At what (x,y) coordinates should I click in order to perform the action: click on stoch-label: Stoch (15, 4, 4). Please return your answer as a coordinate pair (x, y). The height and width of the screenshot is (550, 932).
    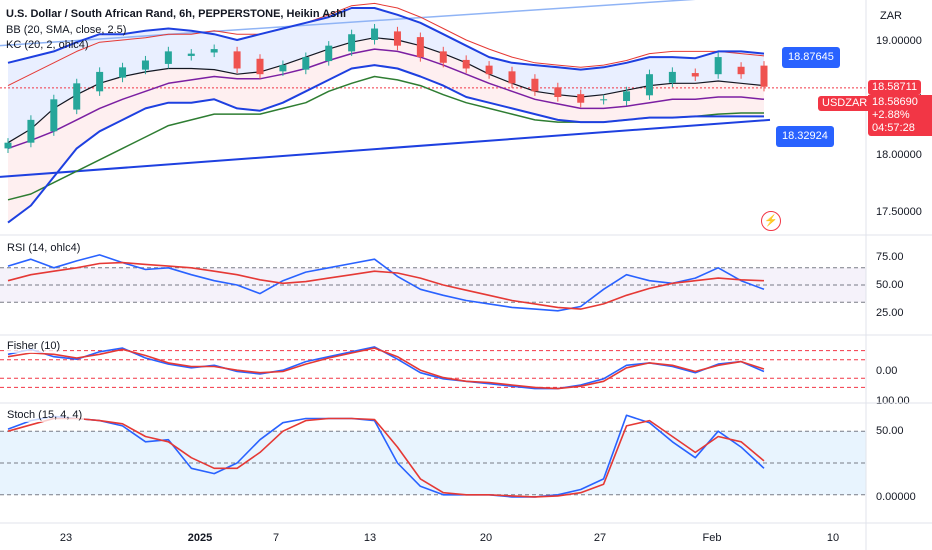
    Looking at the image, I should click on (45, 415).